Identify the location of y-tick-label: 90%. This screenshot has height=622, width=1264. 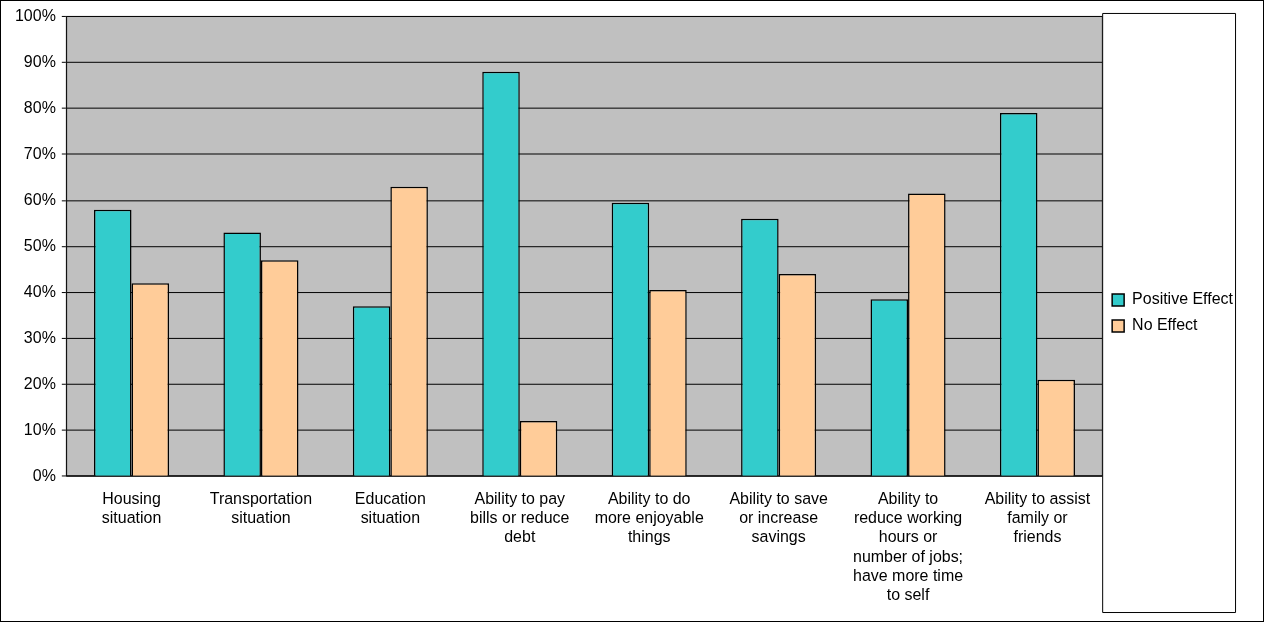
(39, 61).